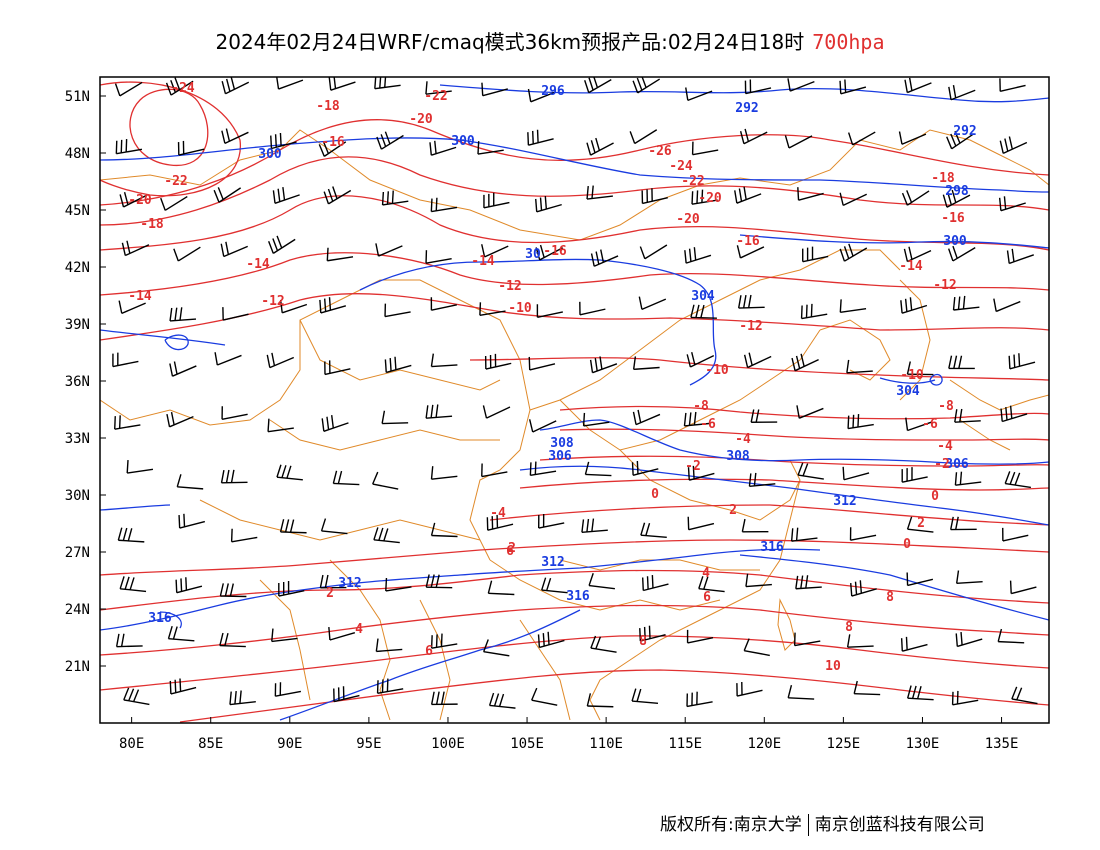  I want to click on temperature-label: -8, so click(701, 406).